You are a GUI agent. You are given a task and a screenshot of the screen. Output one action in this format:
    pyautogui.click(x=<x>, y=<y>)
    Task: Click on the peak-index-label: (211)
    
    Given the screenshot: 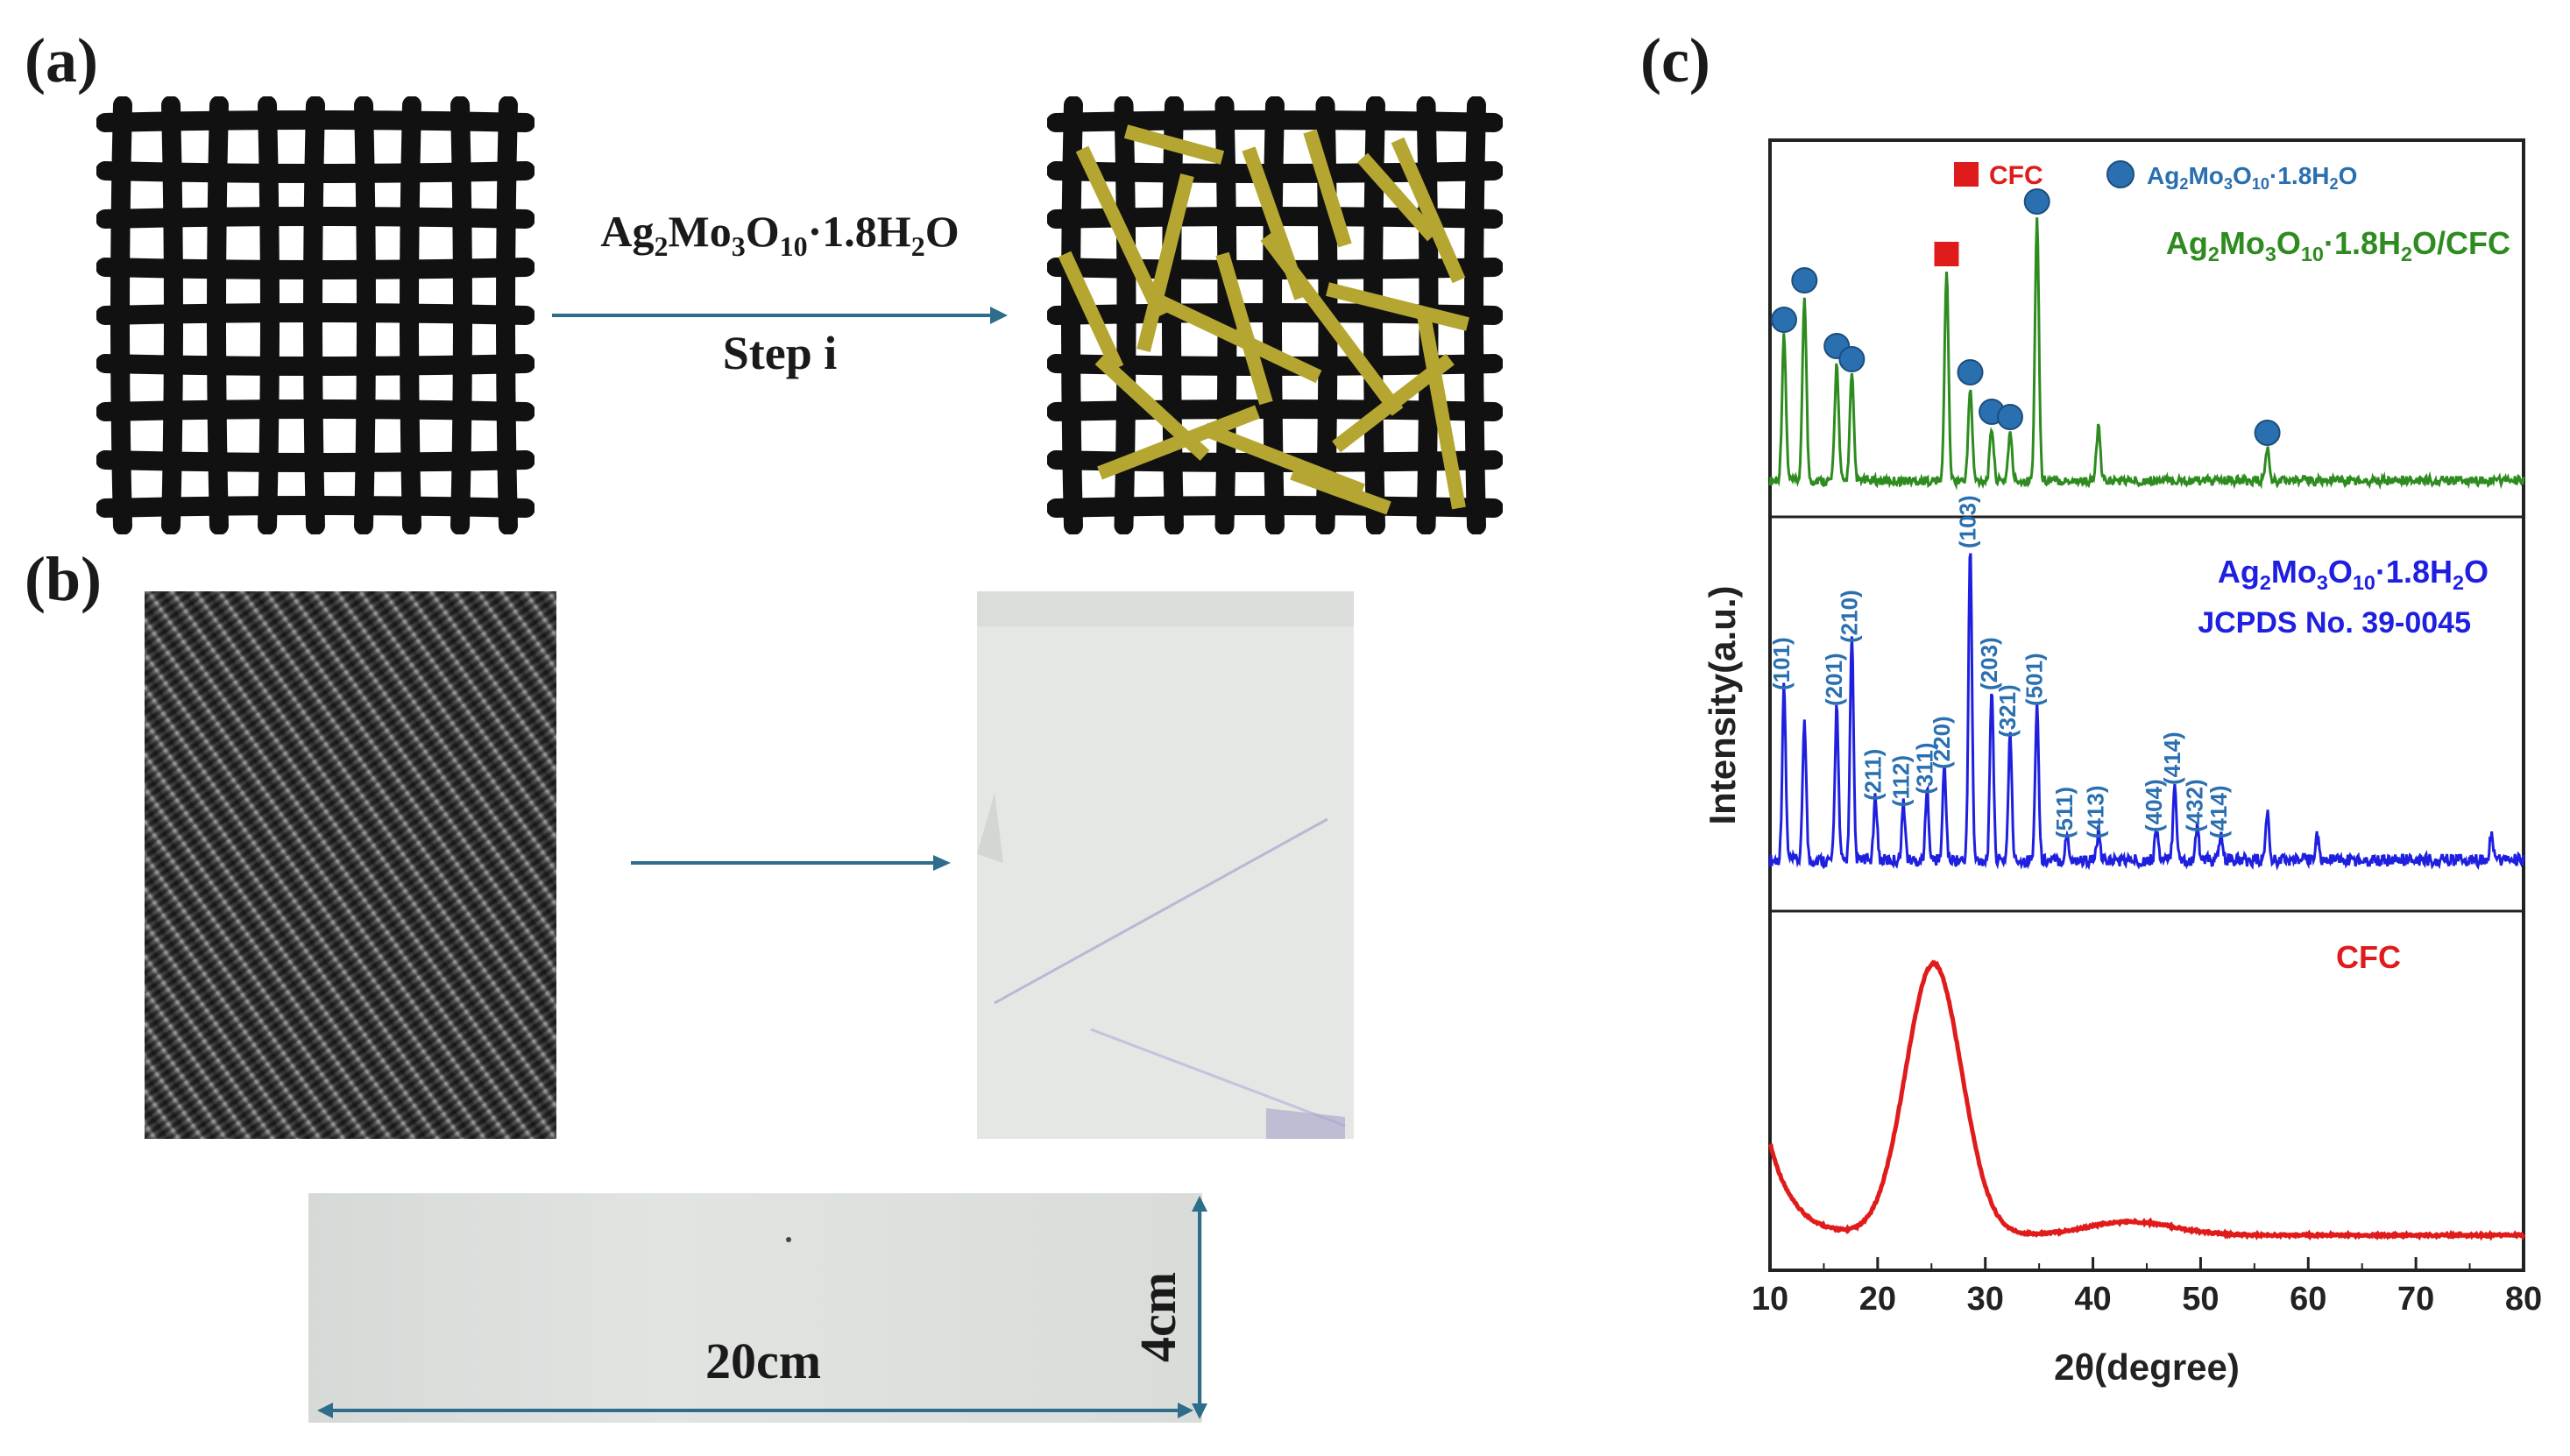 What is the action you would take?
    pyautogui.click(x=1872, y=775)
    